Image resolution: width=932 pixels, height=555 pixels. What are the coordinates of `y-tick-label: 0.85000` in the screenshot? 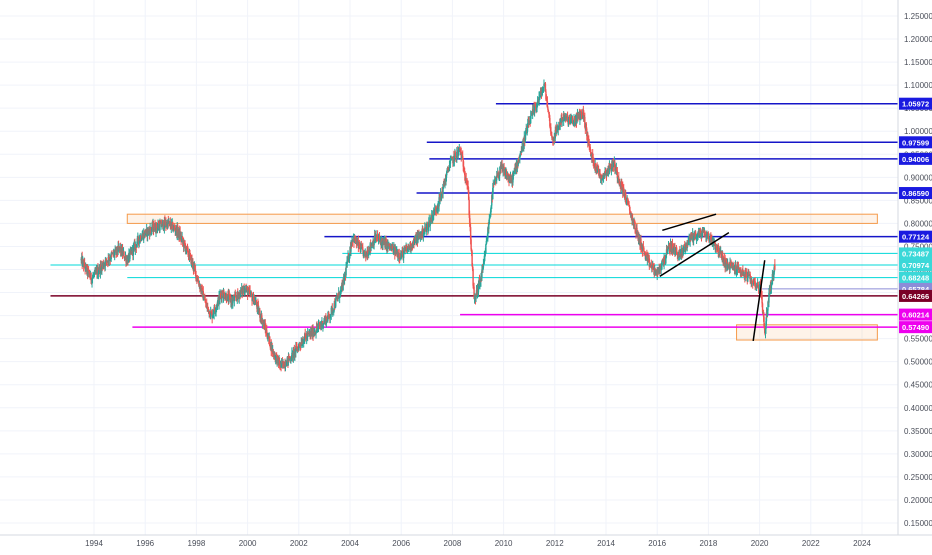 It's located at (918, 200).